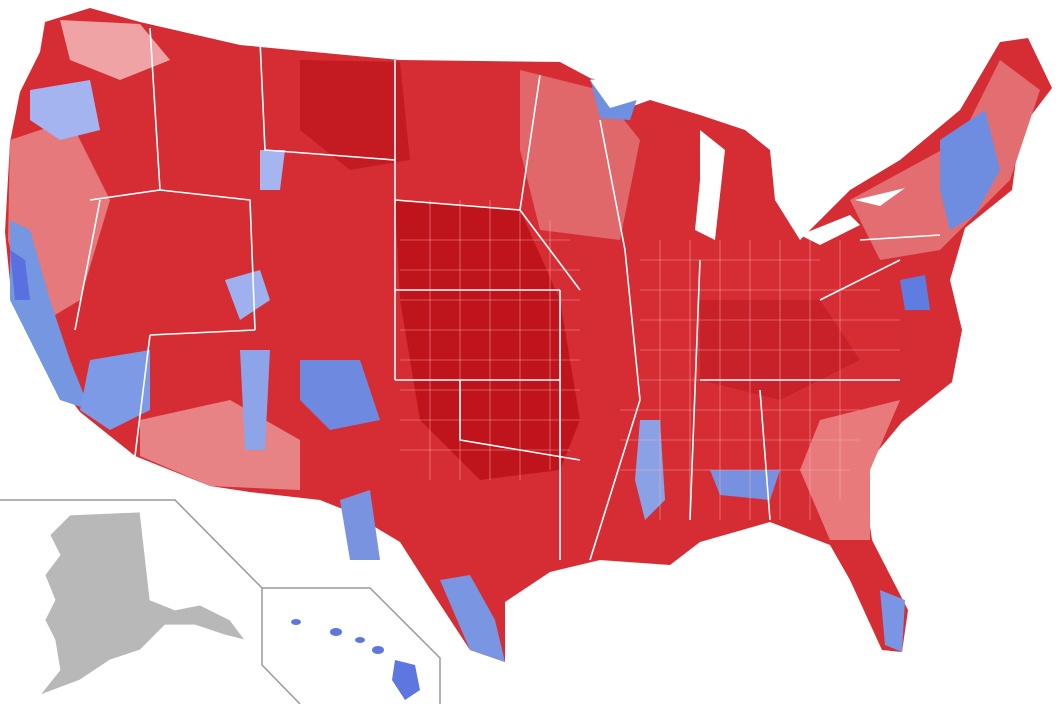 Image resolution: width=1056 pixels, height=704 pixels. Describe the element at coordinates (355, 659) in the screenshot. I see `hawaii` at that location.